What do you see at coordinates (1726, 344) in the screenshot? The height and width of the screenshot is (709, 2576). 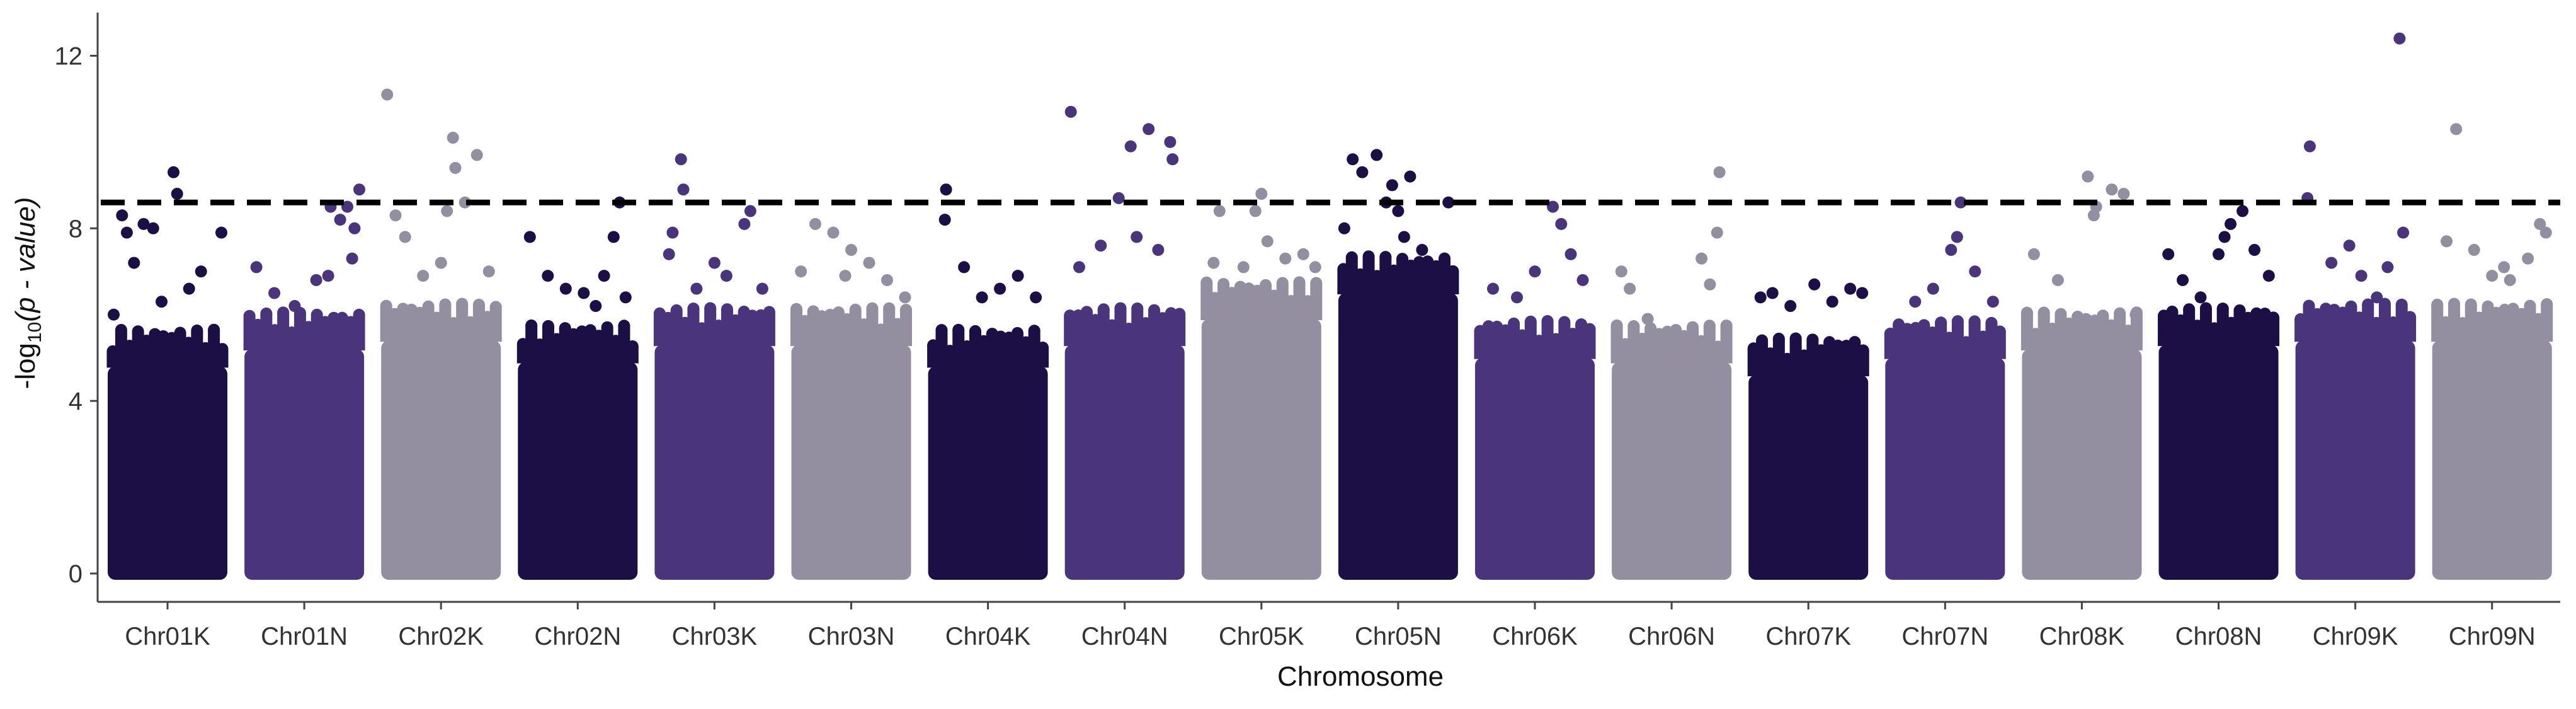 I see `fringe-column-chr06n` at bounding box center [1726, 344].